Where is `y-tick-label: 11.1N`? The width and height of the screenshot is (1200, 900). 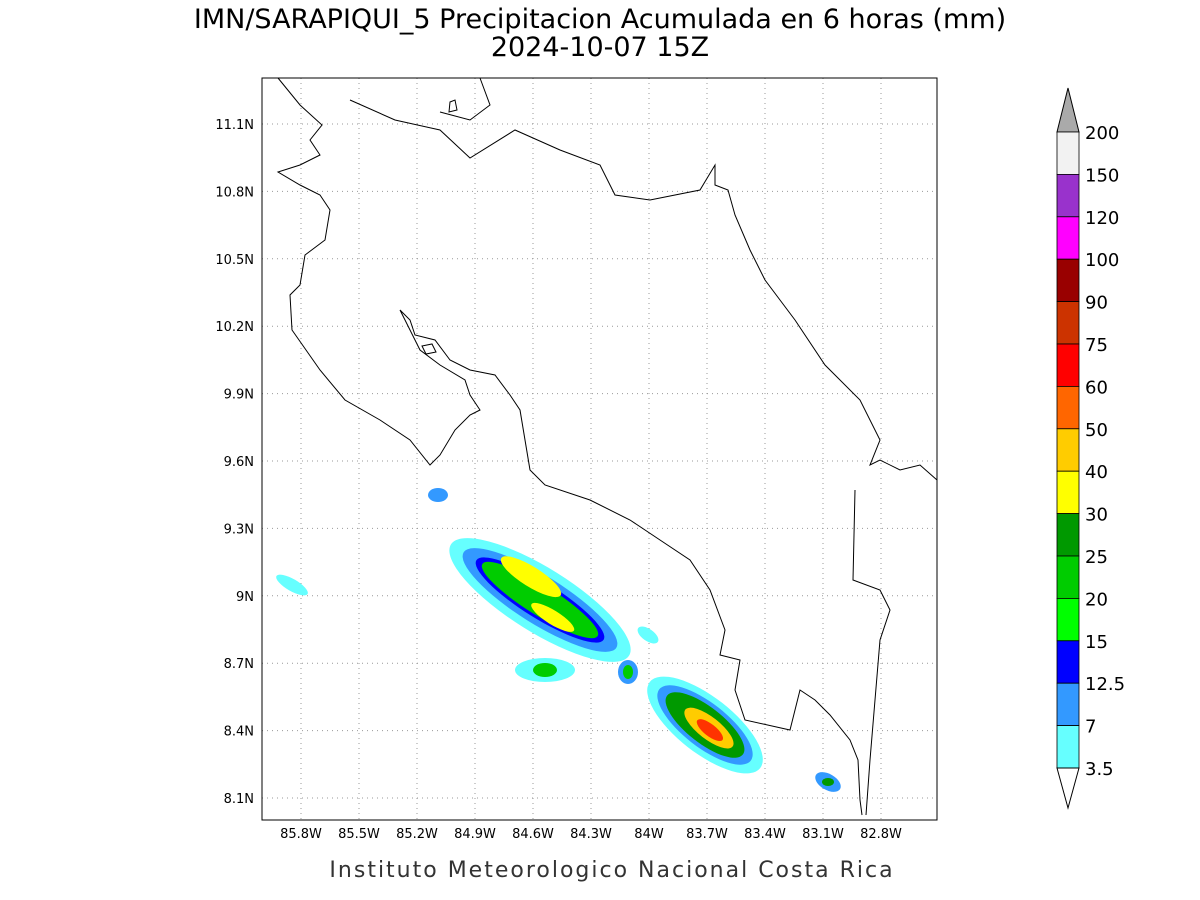
y-tick-label: 11.1N is located at coordinates (234, 125).